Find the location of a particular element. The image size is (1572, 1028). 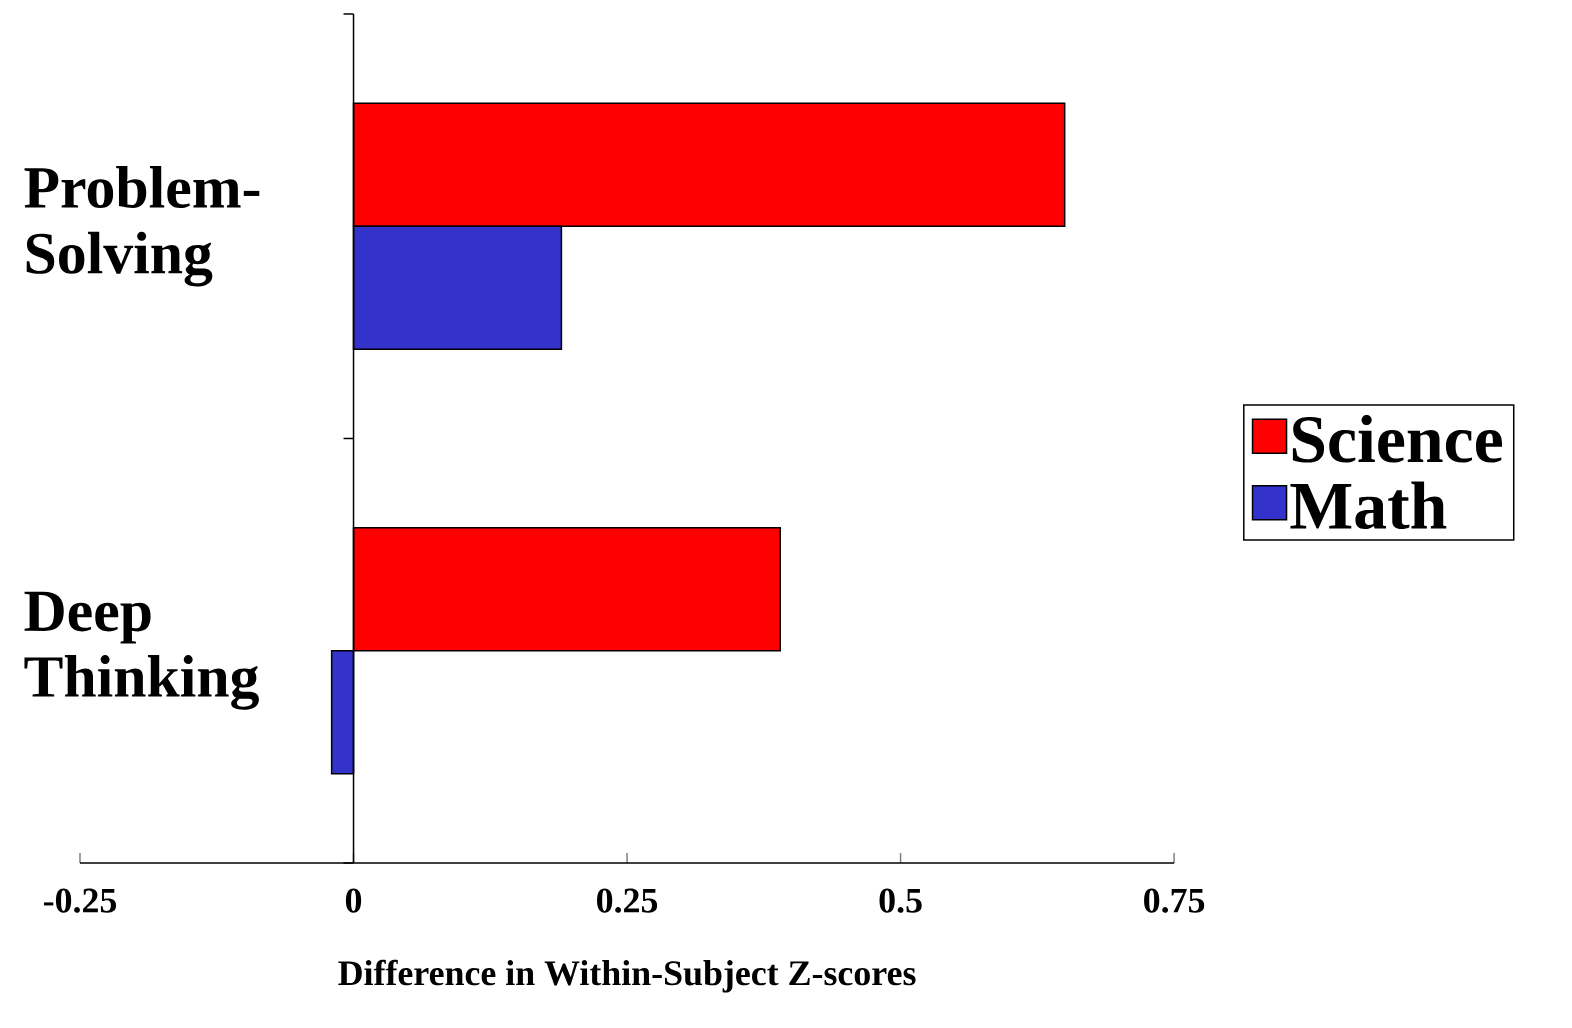

x-tick-label: 0.25 is located at coordinates (627, 900).